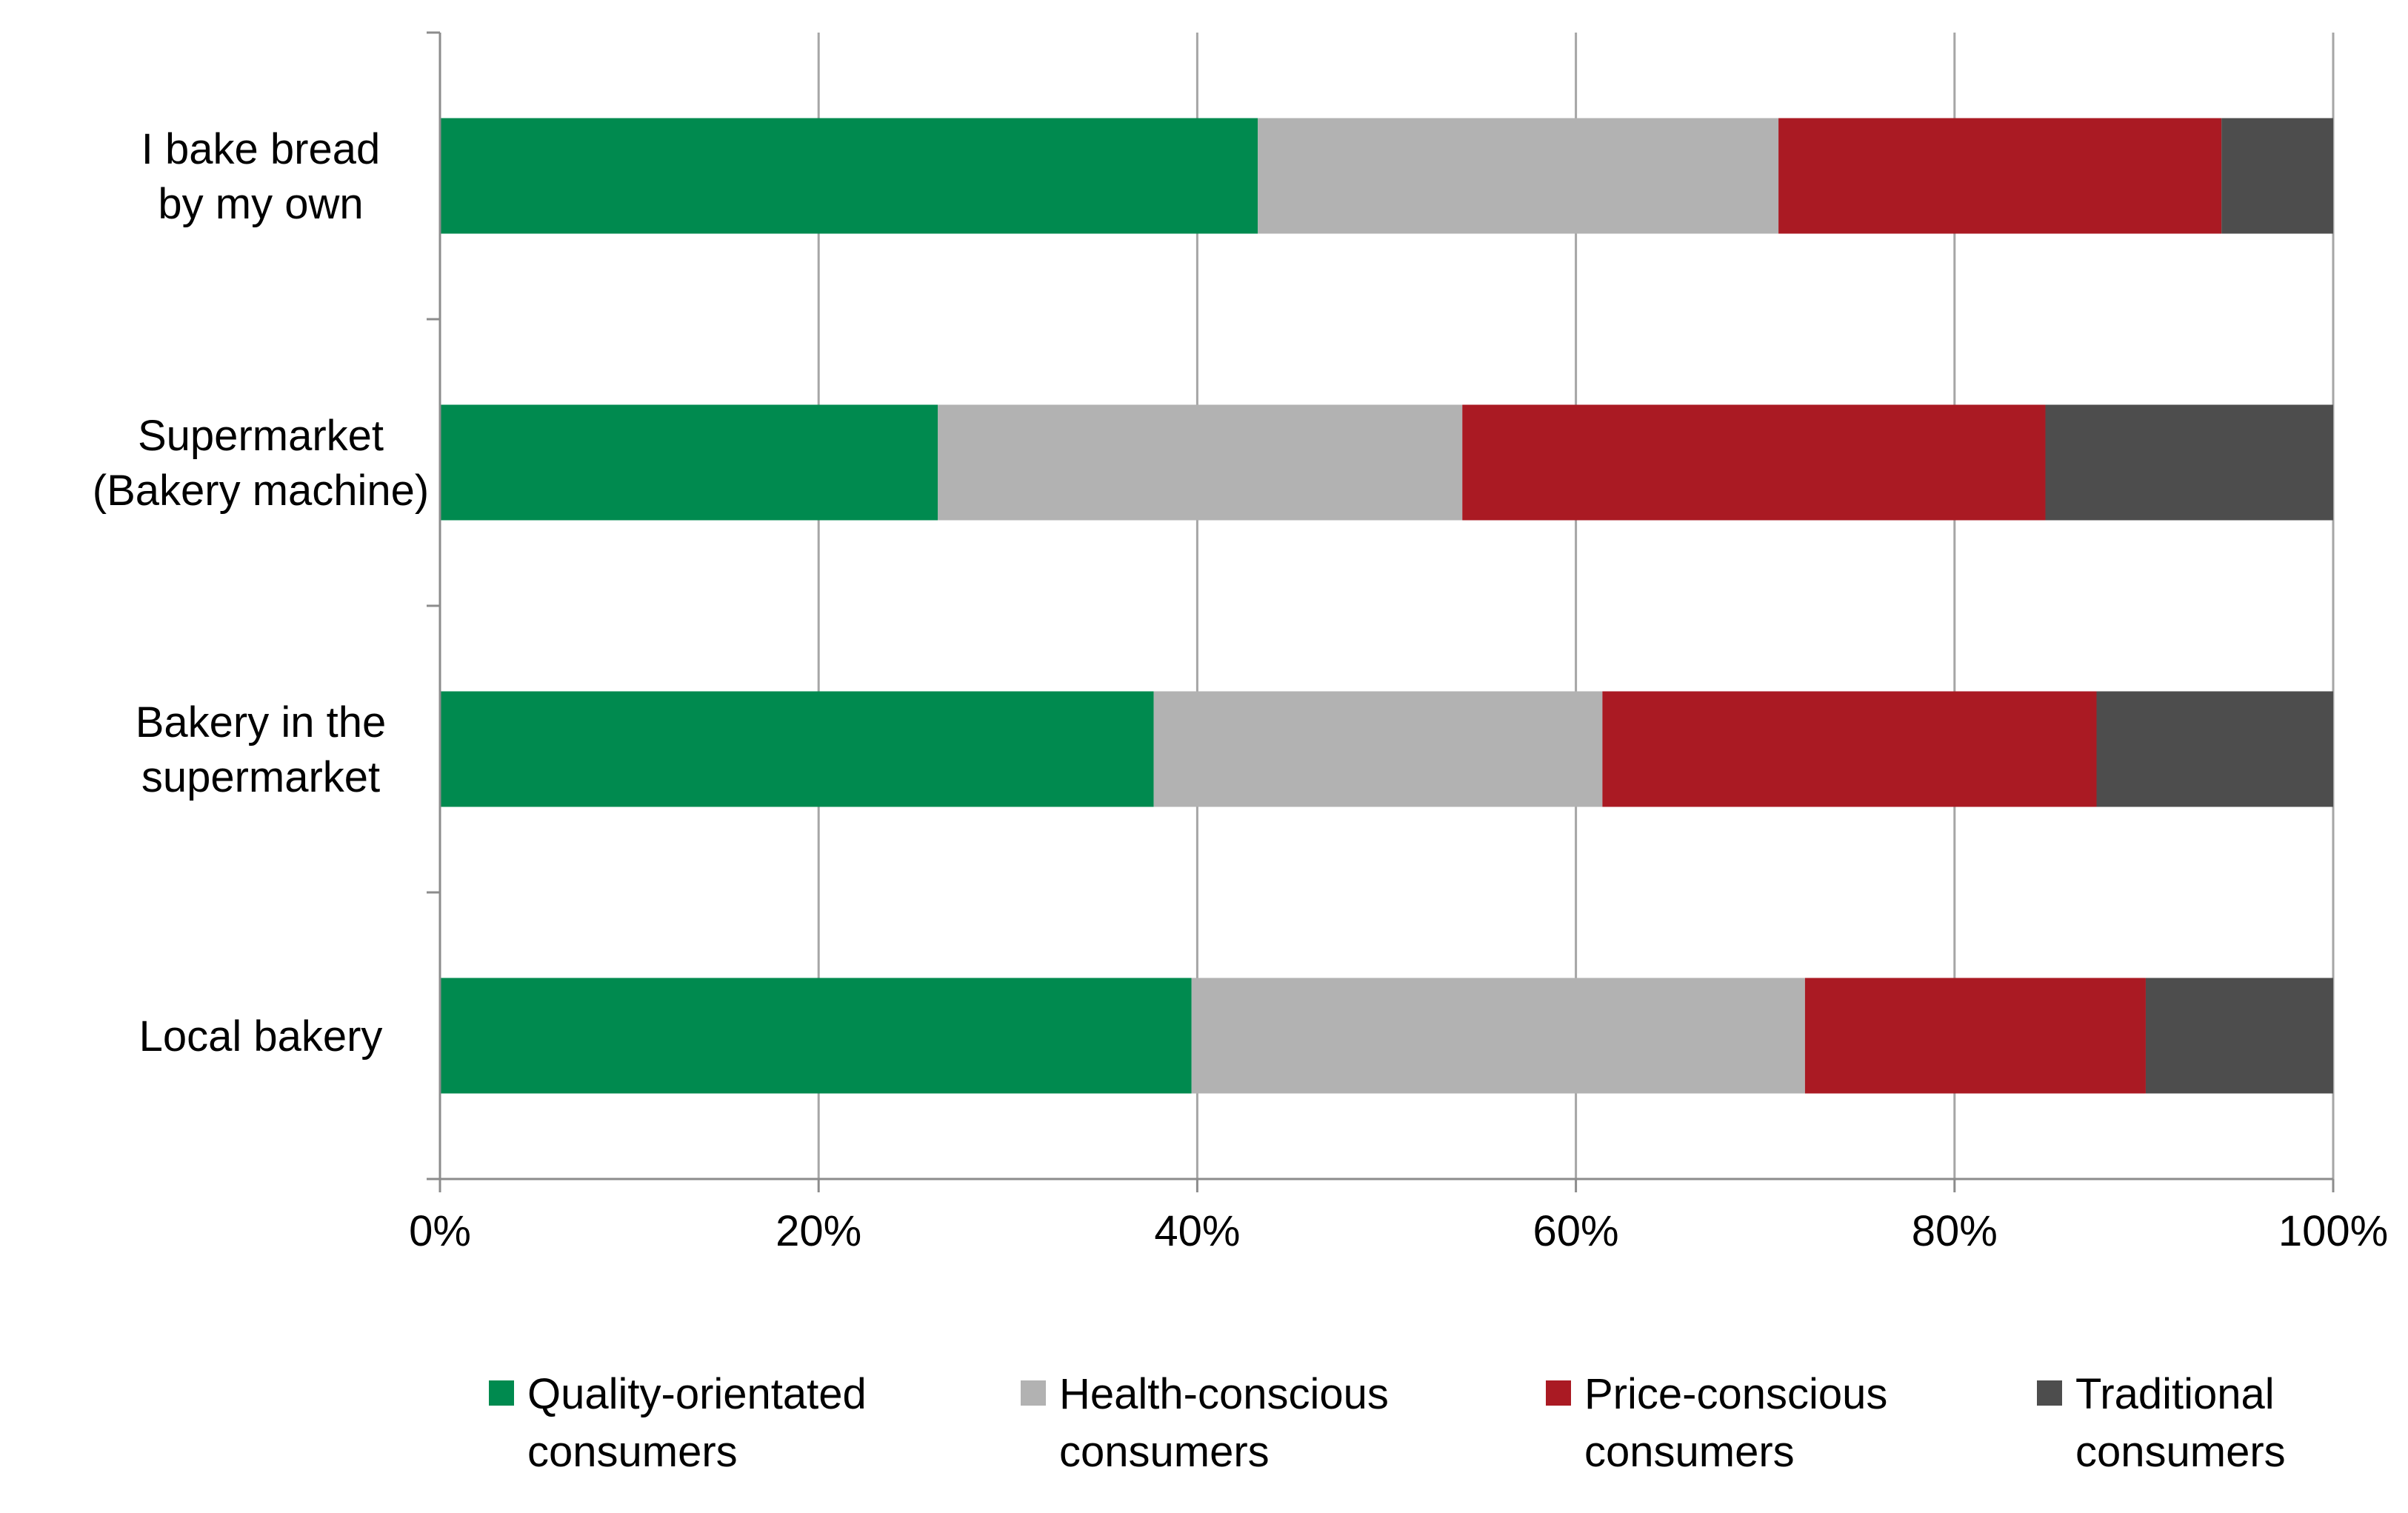 The width and height of the screenshot is (2408, 1513). What do you see at coordinates (1200, 462) in the screenshot?
I see `bar-segment-cat1-series1` at bounding box center [1200, 462].